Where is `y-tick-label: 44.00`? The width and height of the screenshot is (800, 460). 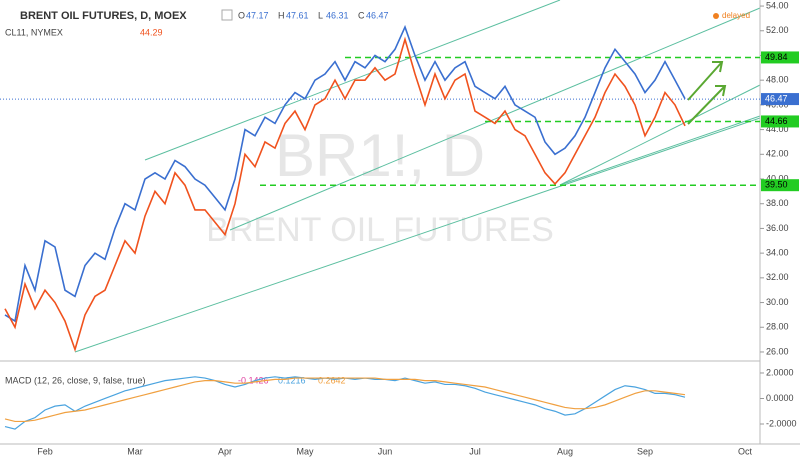 y-tick-label: 44.00 is located at coordinates (777, 129).